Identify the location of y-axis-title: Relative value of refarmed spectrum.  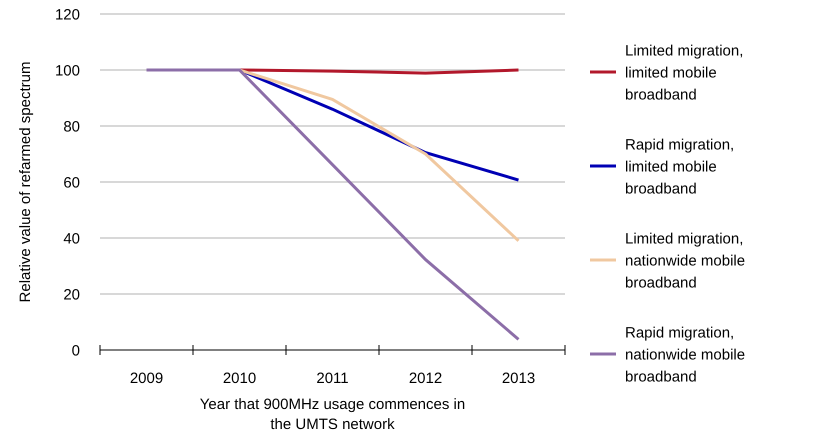
(25, 182).